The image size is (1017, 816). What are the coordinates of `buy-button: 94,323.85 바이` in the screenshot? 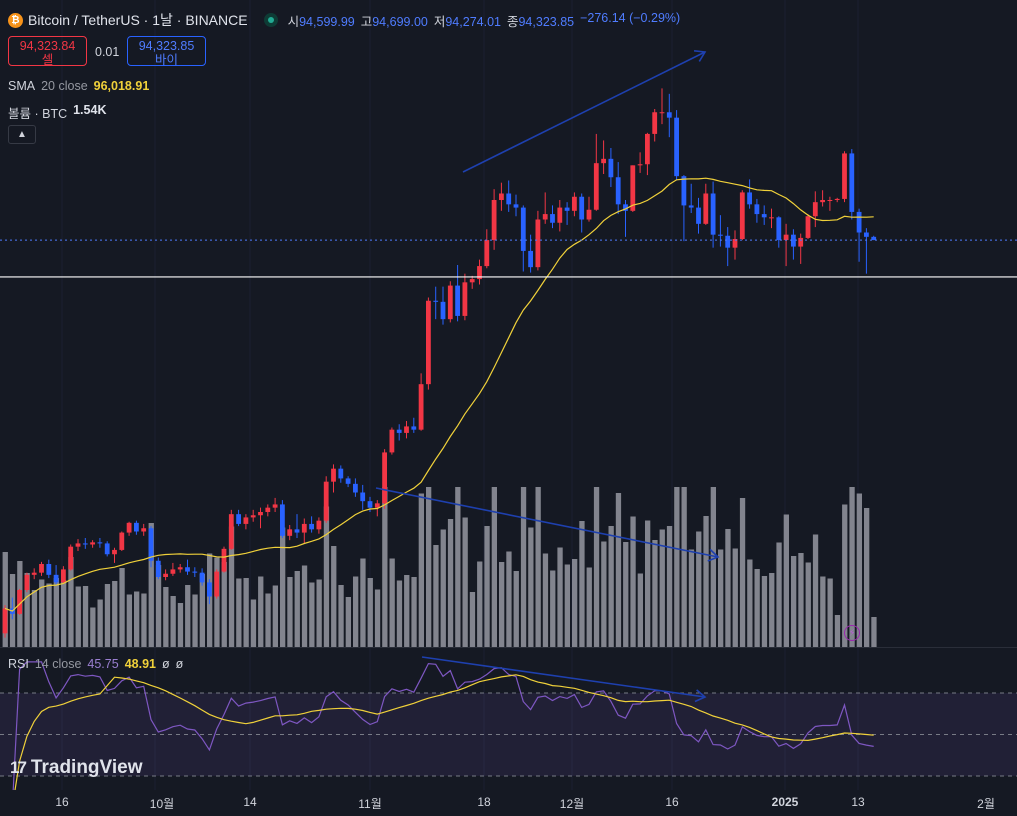 It's located at (166, 51).